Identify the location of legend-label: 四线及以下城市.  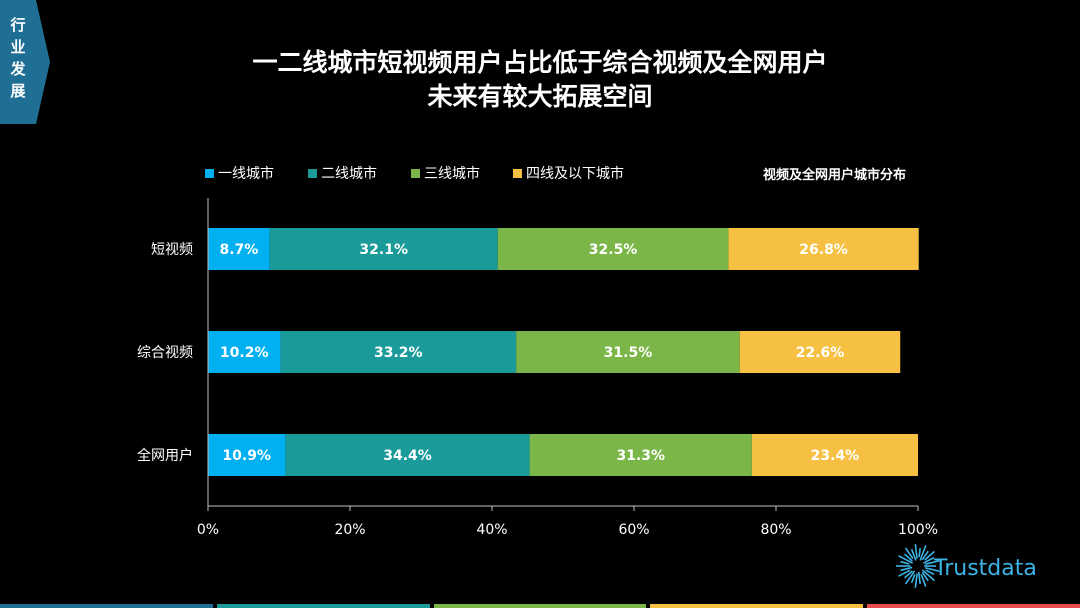
(575, 173).